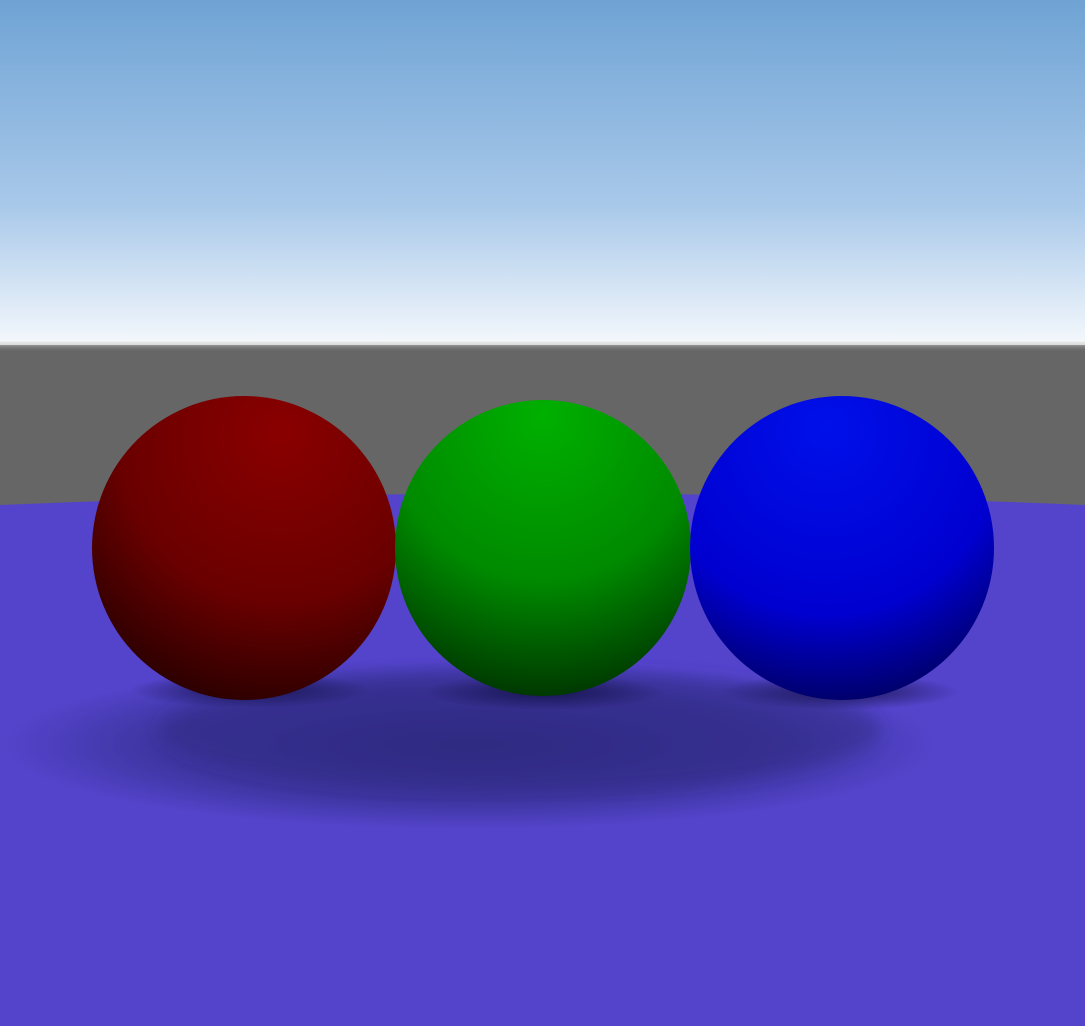  What do you see at coordinates (244, 548) in the screenshot?
I see `red-sphere` at bounding box center [244, 548].